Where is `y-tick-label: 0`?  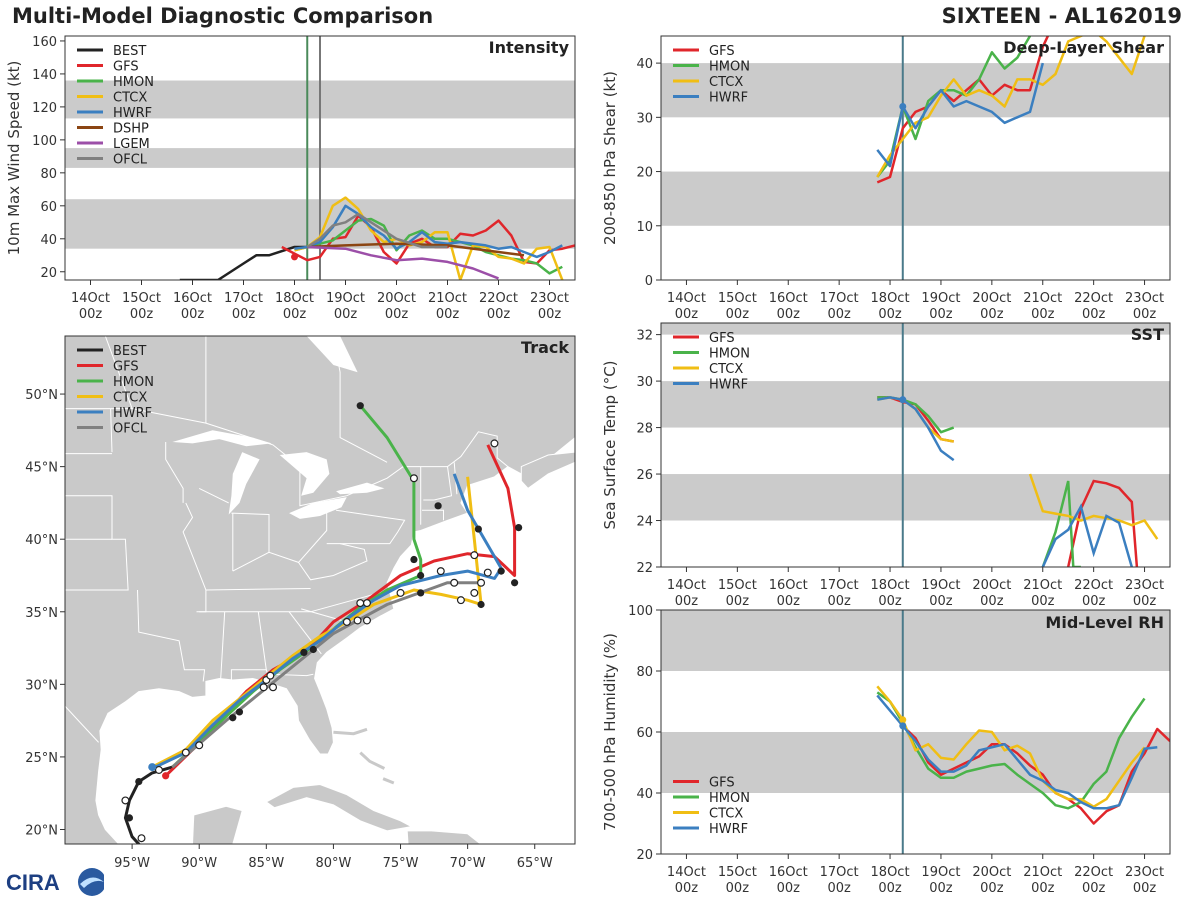
y-tick-label: 0 is located at coordinates (649, 281).